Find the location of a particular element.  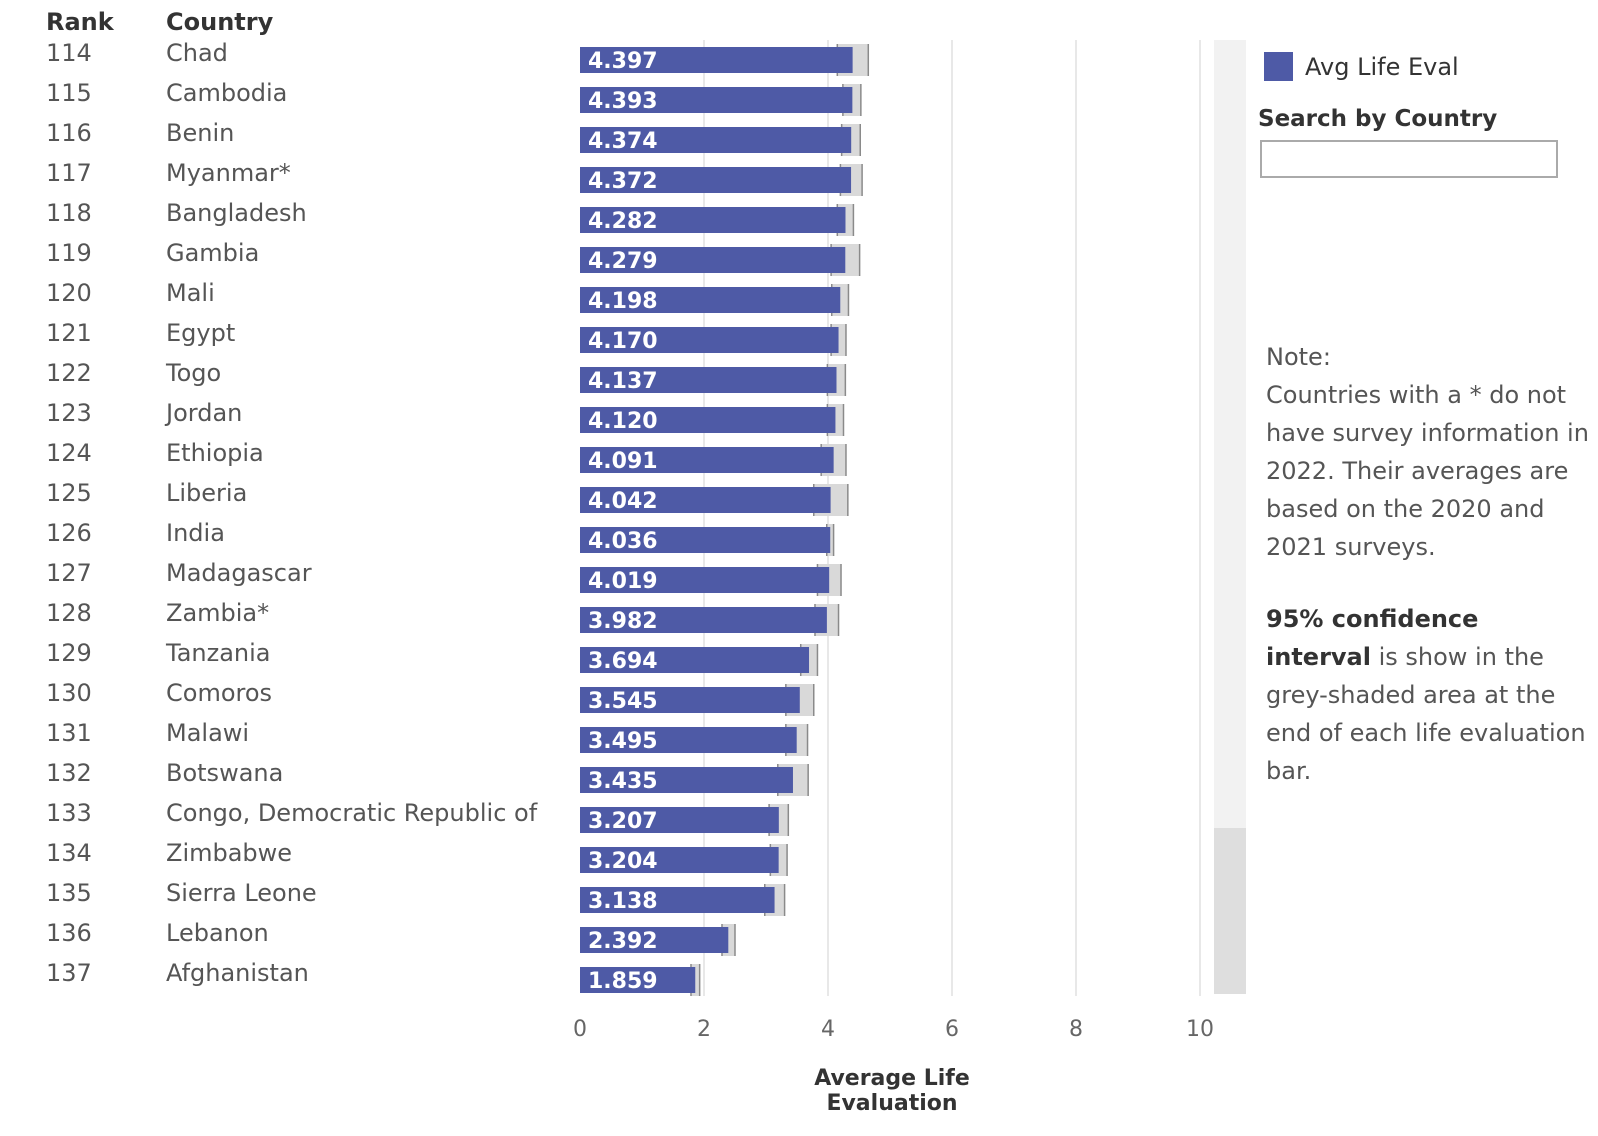

rank-cell: 130 is located at coordinates (69, 693).